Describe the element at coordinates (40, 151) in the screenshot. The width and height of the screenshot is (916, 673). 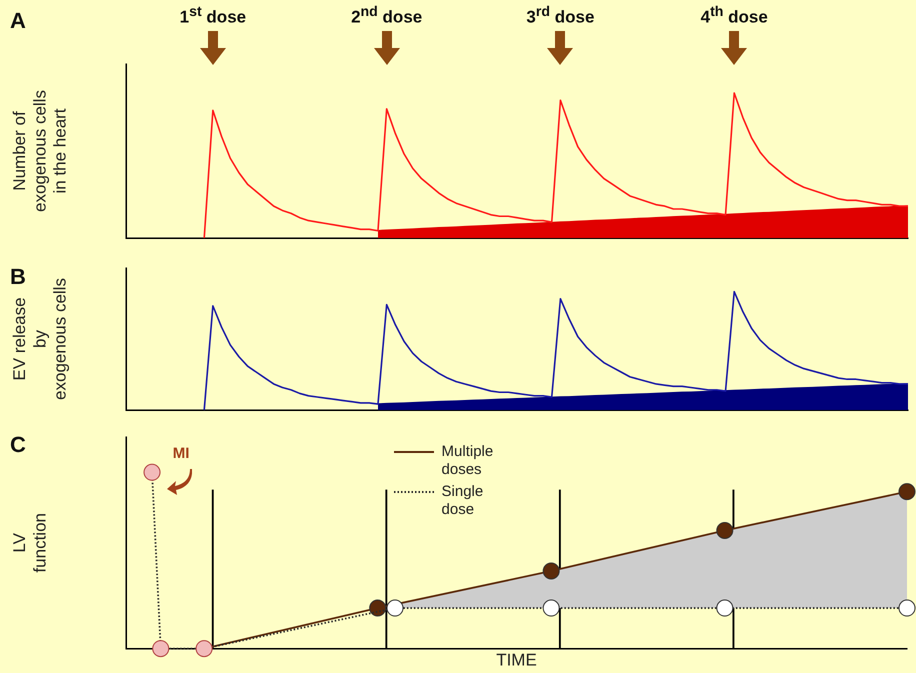
I see `y-axis-title: Number of exogenous cells in the heart` at that location.